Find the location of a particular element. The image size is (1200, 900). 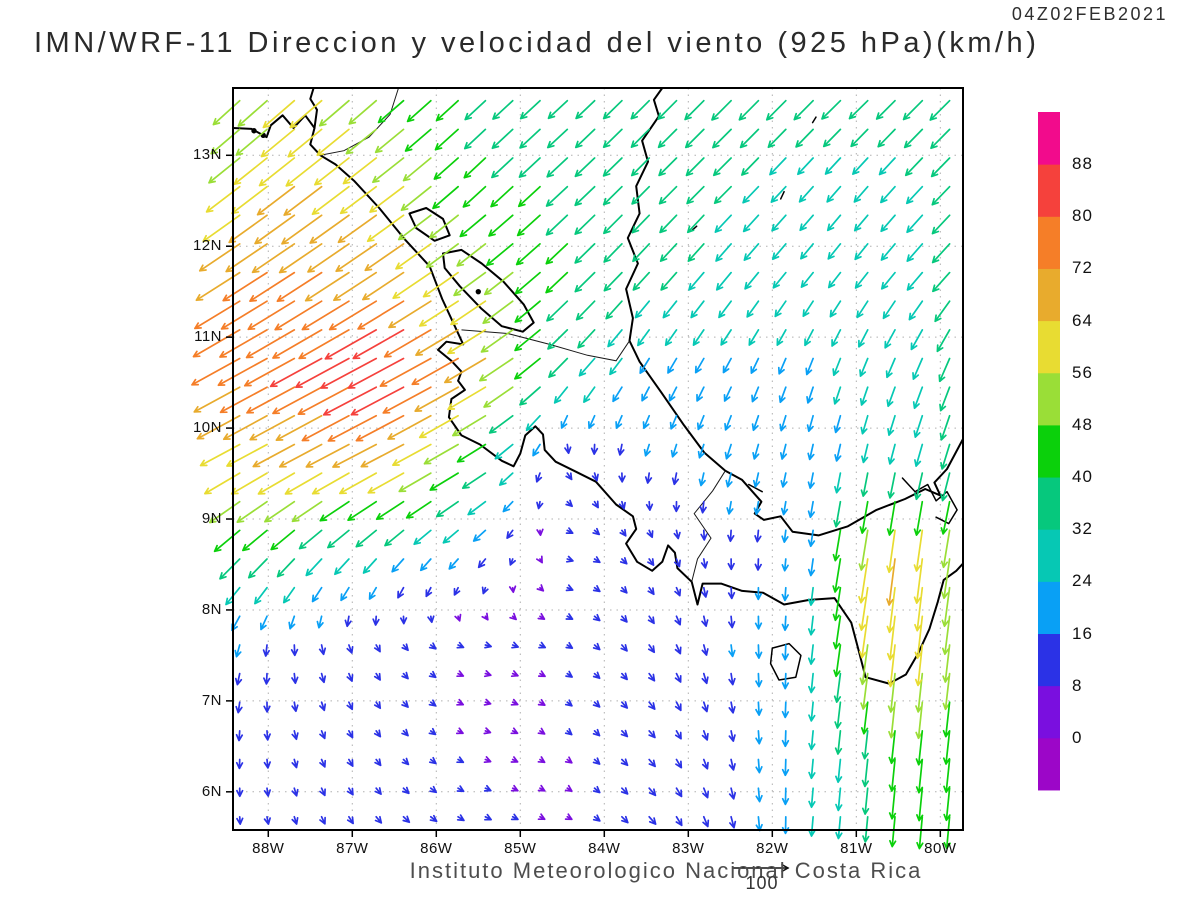

lake-managua is located at coordinates (429, 224).